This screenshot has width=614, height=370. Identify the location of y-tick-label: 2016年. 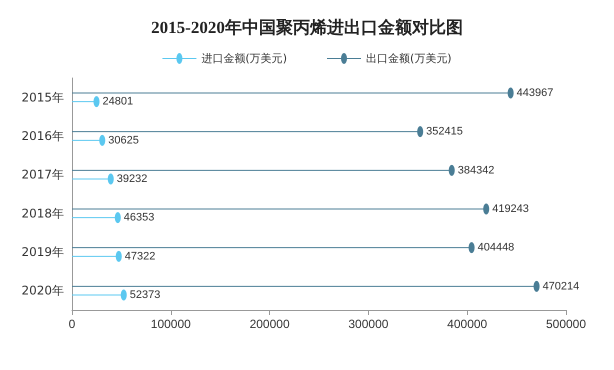
(42, 136).